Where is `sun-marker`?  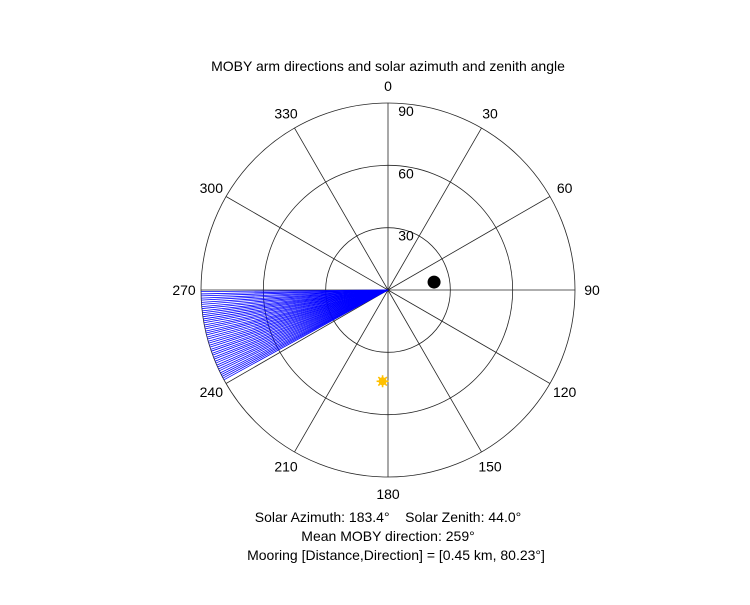
sun-marker is located at coordinates (382, 381).